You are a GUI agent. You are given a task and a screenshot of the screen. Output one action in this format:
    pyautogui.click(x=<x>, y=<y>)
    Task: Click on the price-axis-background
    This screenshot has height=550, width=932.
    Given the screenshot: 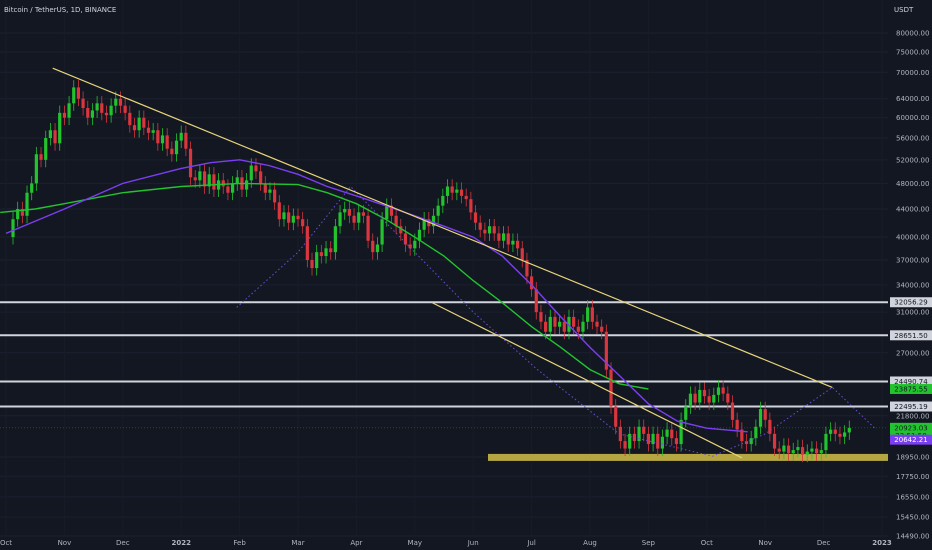 What is the action you would take?
    pyautogui.click(x=910, y=275)
    